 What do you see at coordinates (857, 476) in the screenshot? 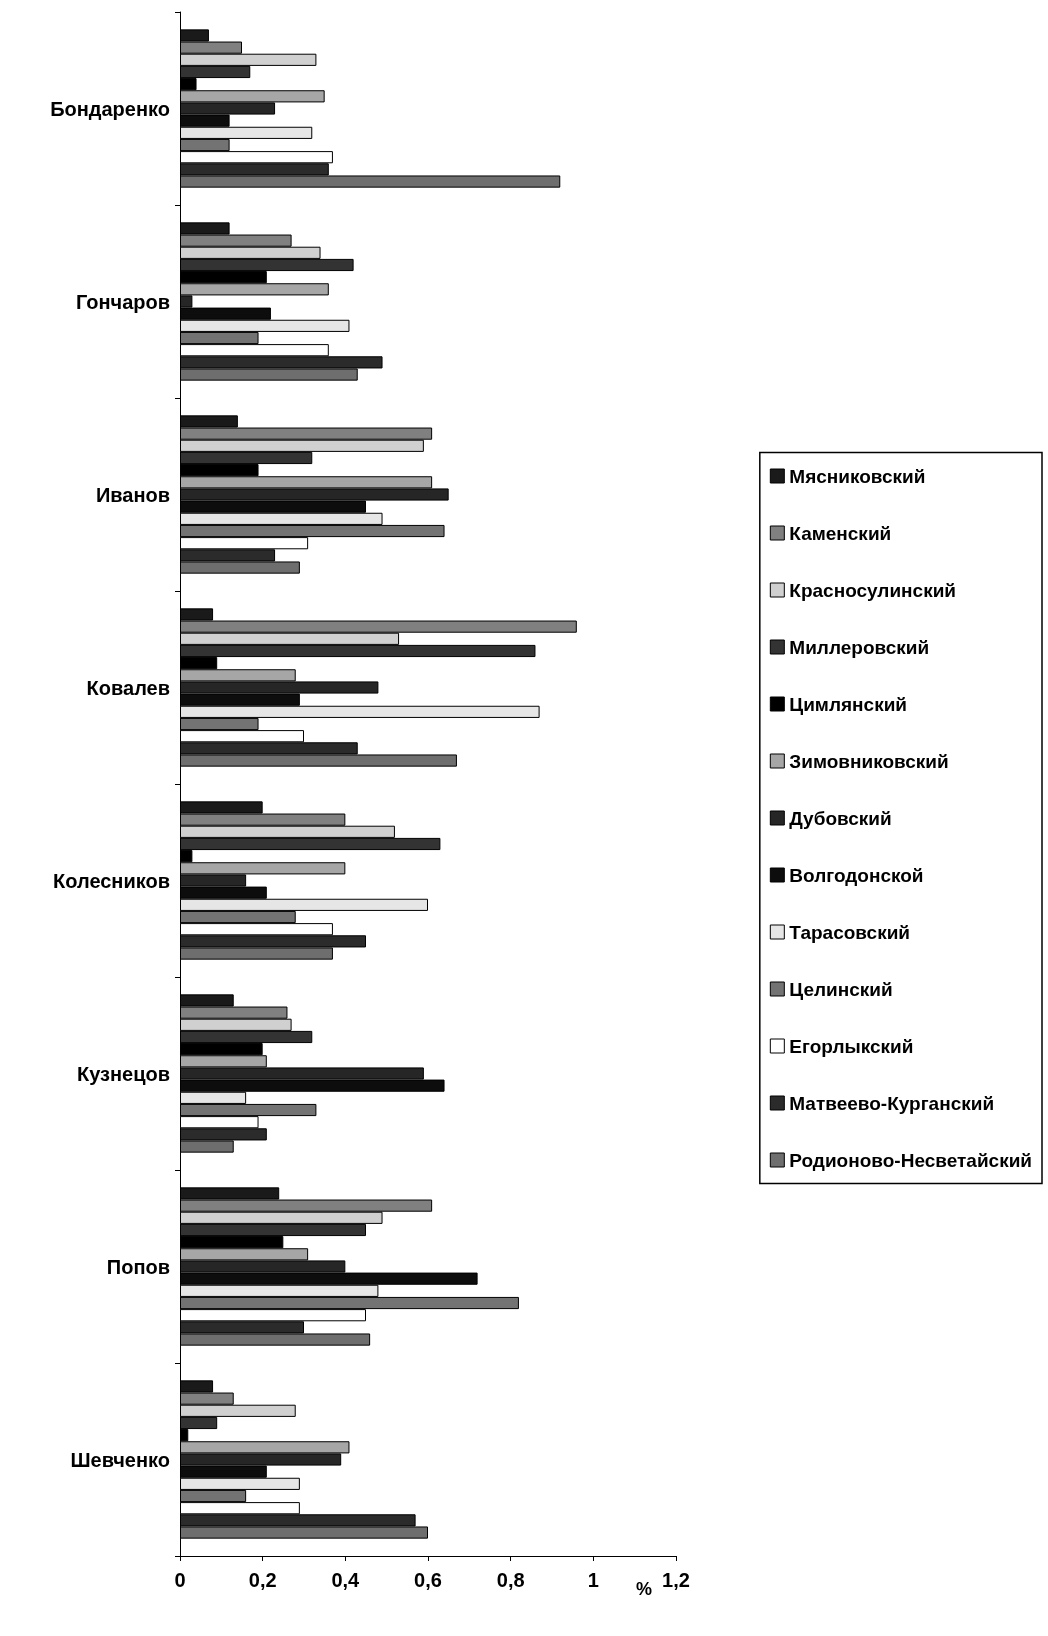
I see `legend-label: Мясниковский` at bounding box center [857, 476].